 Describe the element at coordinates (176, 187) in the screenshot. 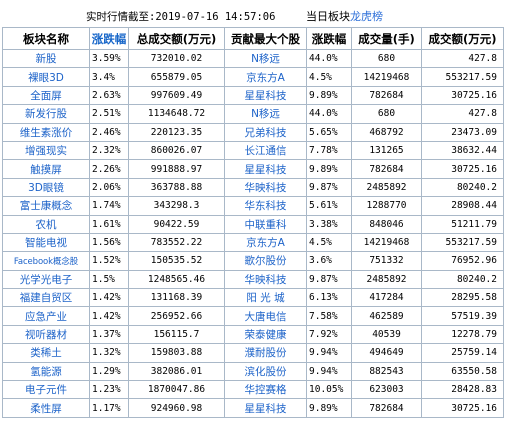

I see `total-amount-cell: 363788.88` at that location.